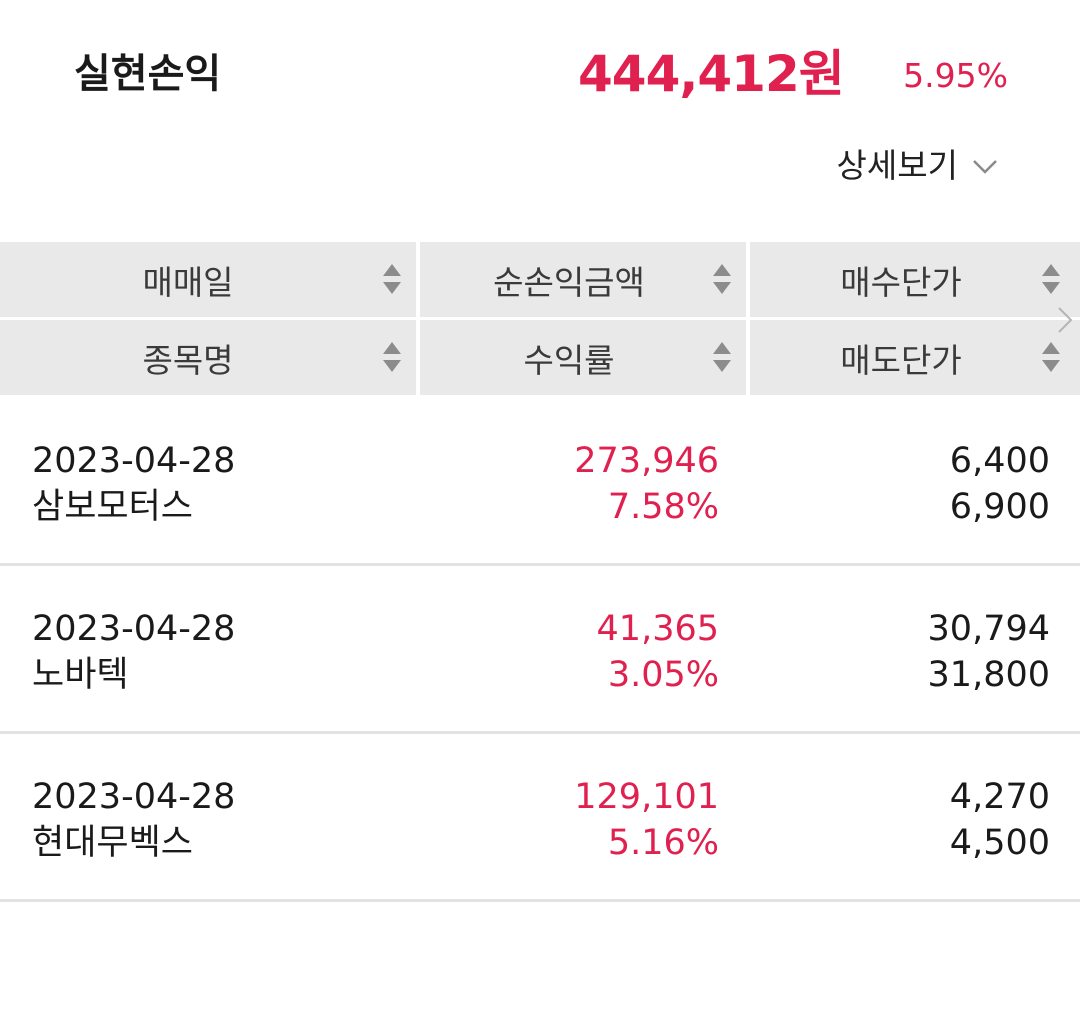 The width and height of the screenshot is (1080, 1020). Describe the element at coordinates (188, 282) in the screenshot. I see `column-header-label: 매매일` at that location.